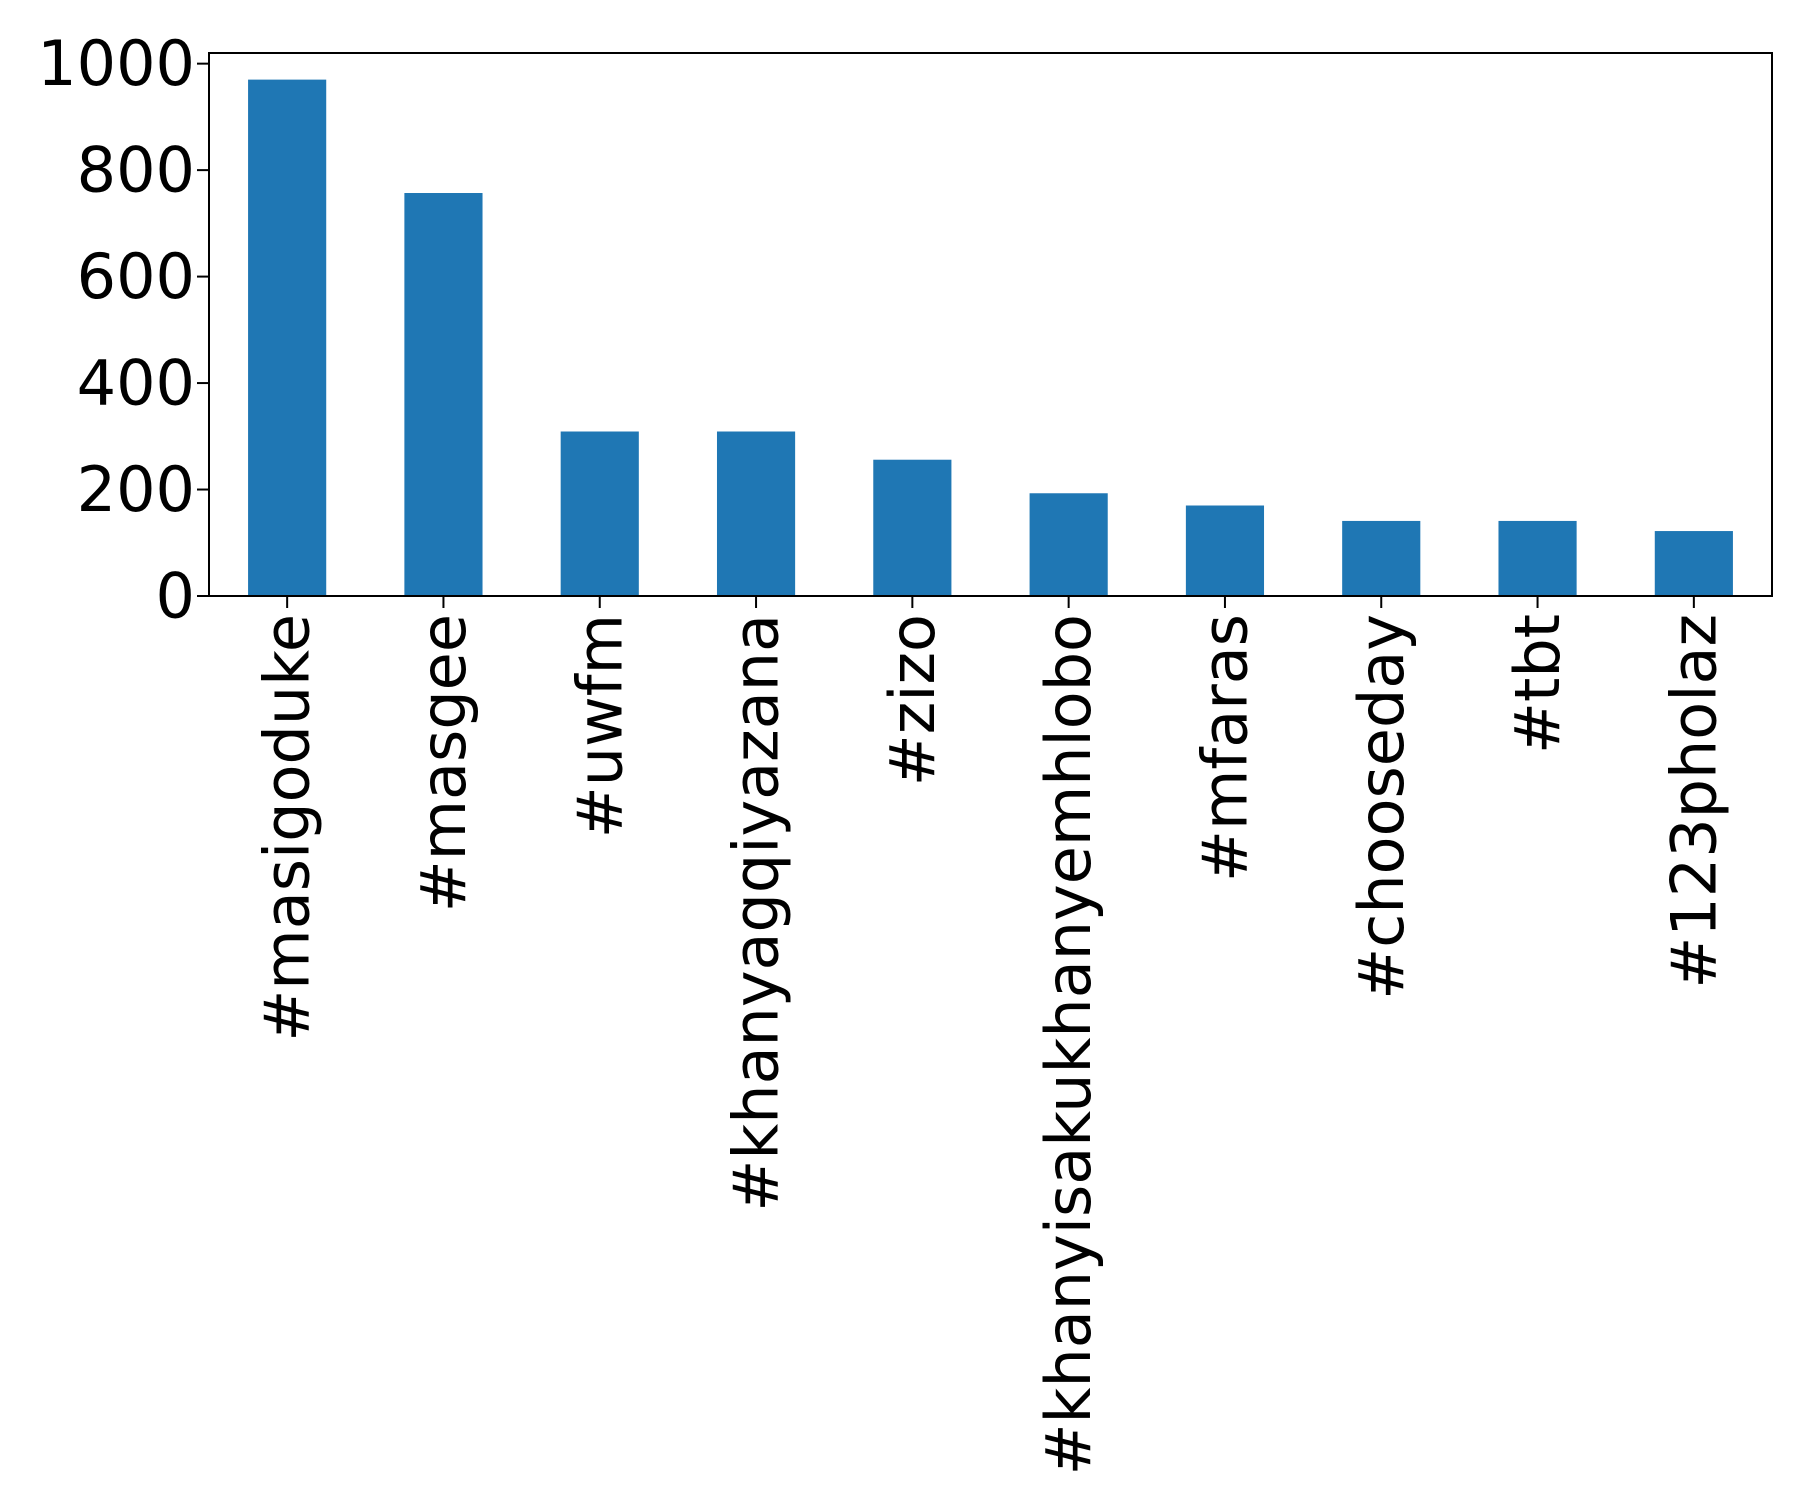 This screenshot has height=1509, width=1798. Describe the element at coordinates (136, 383) in the screenshot. I see `y-tick-label: 400` at that location.